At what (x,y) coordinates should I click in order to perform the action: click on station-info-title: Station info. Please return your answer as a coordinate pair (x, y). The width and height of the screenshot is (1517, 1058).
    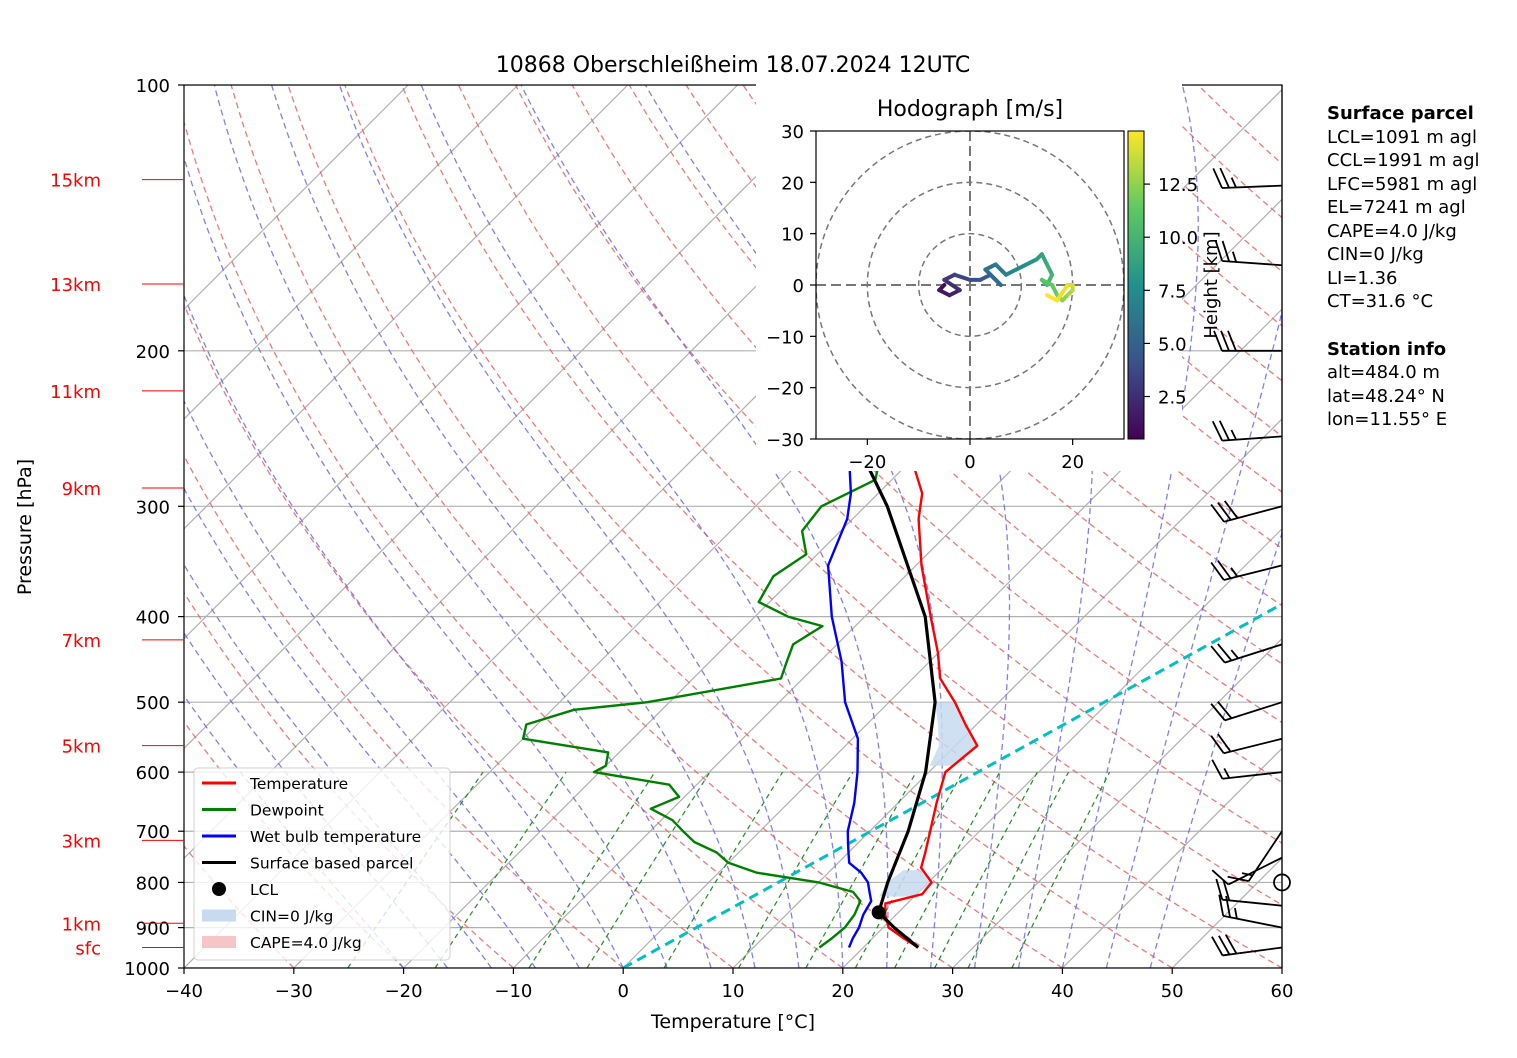
    Looking at the image, I should click on (1387, 349).